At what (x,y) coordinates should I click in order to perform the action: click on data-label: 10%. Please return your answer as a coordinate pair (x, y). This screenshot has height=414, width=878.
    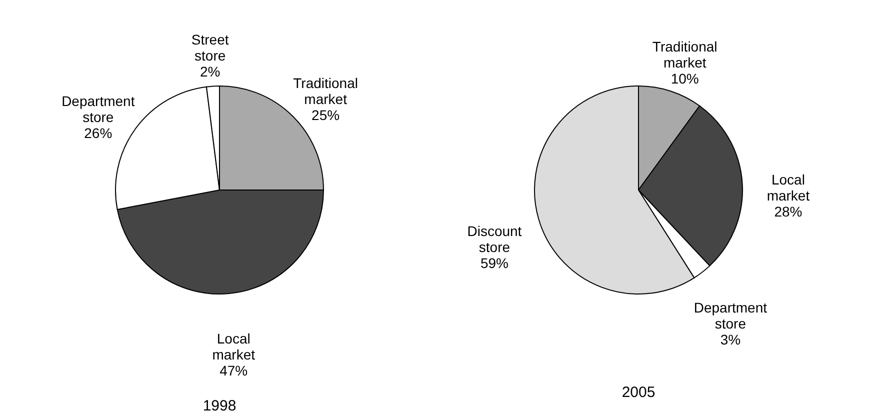
    Looking at the image, I should click on (684, 78).